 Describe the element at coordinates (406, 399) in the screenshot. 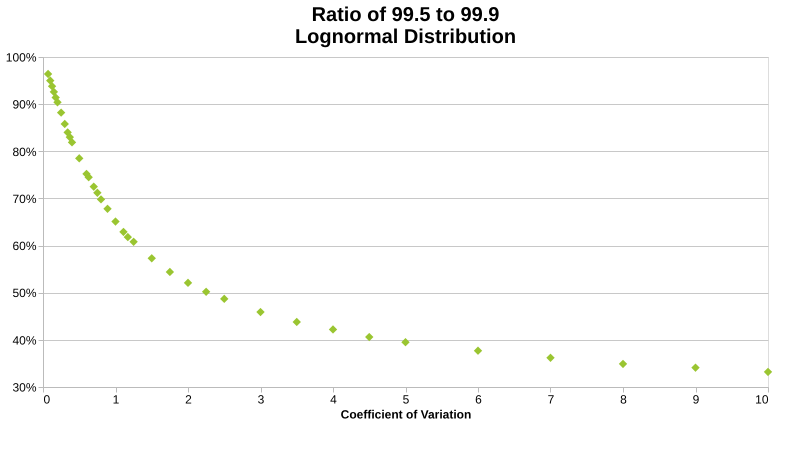

I see `x-tick-label: 5` at that location.